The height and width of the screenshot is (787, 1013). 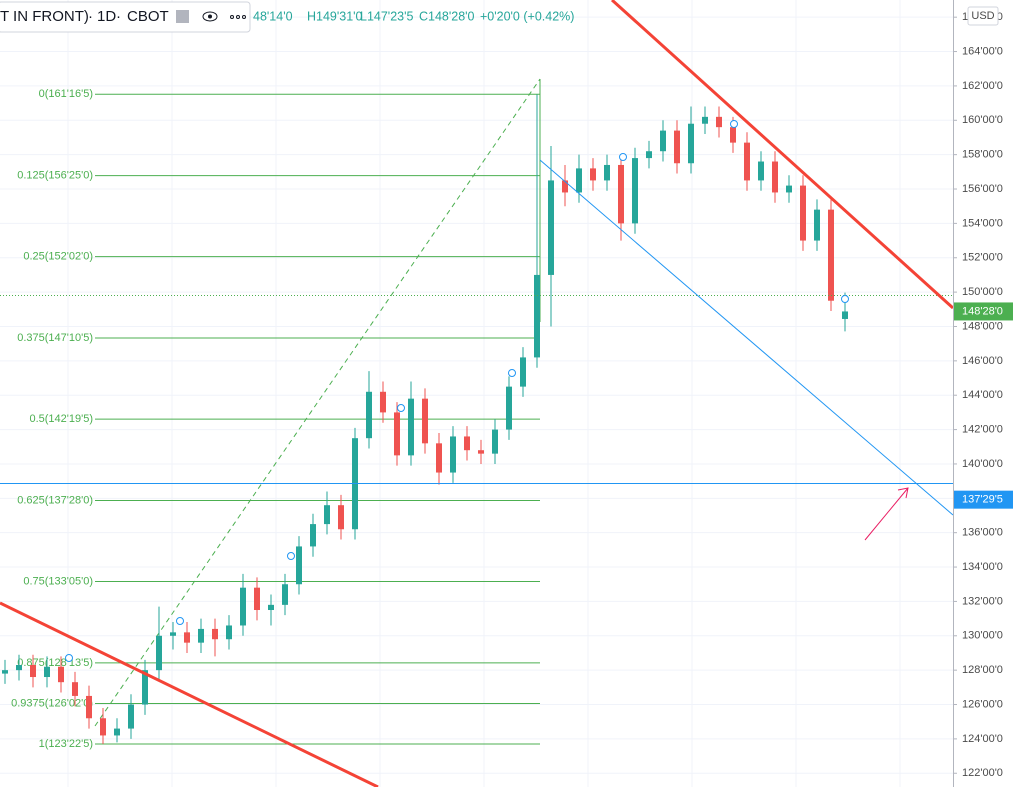 I want to click on arrow, so click(x=886, y=514).